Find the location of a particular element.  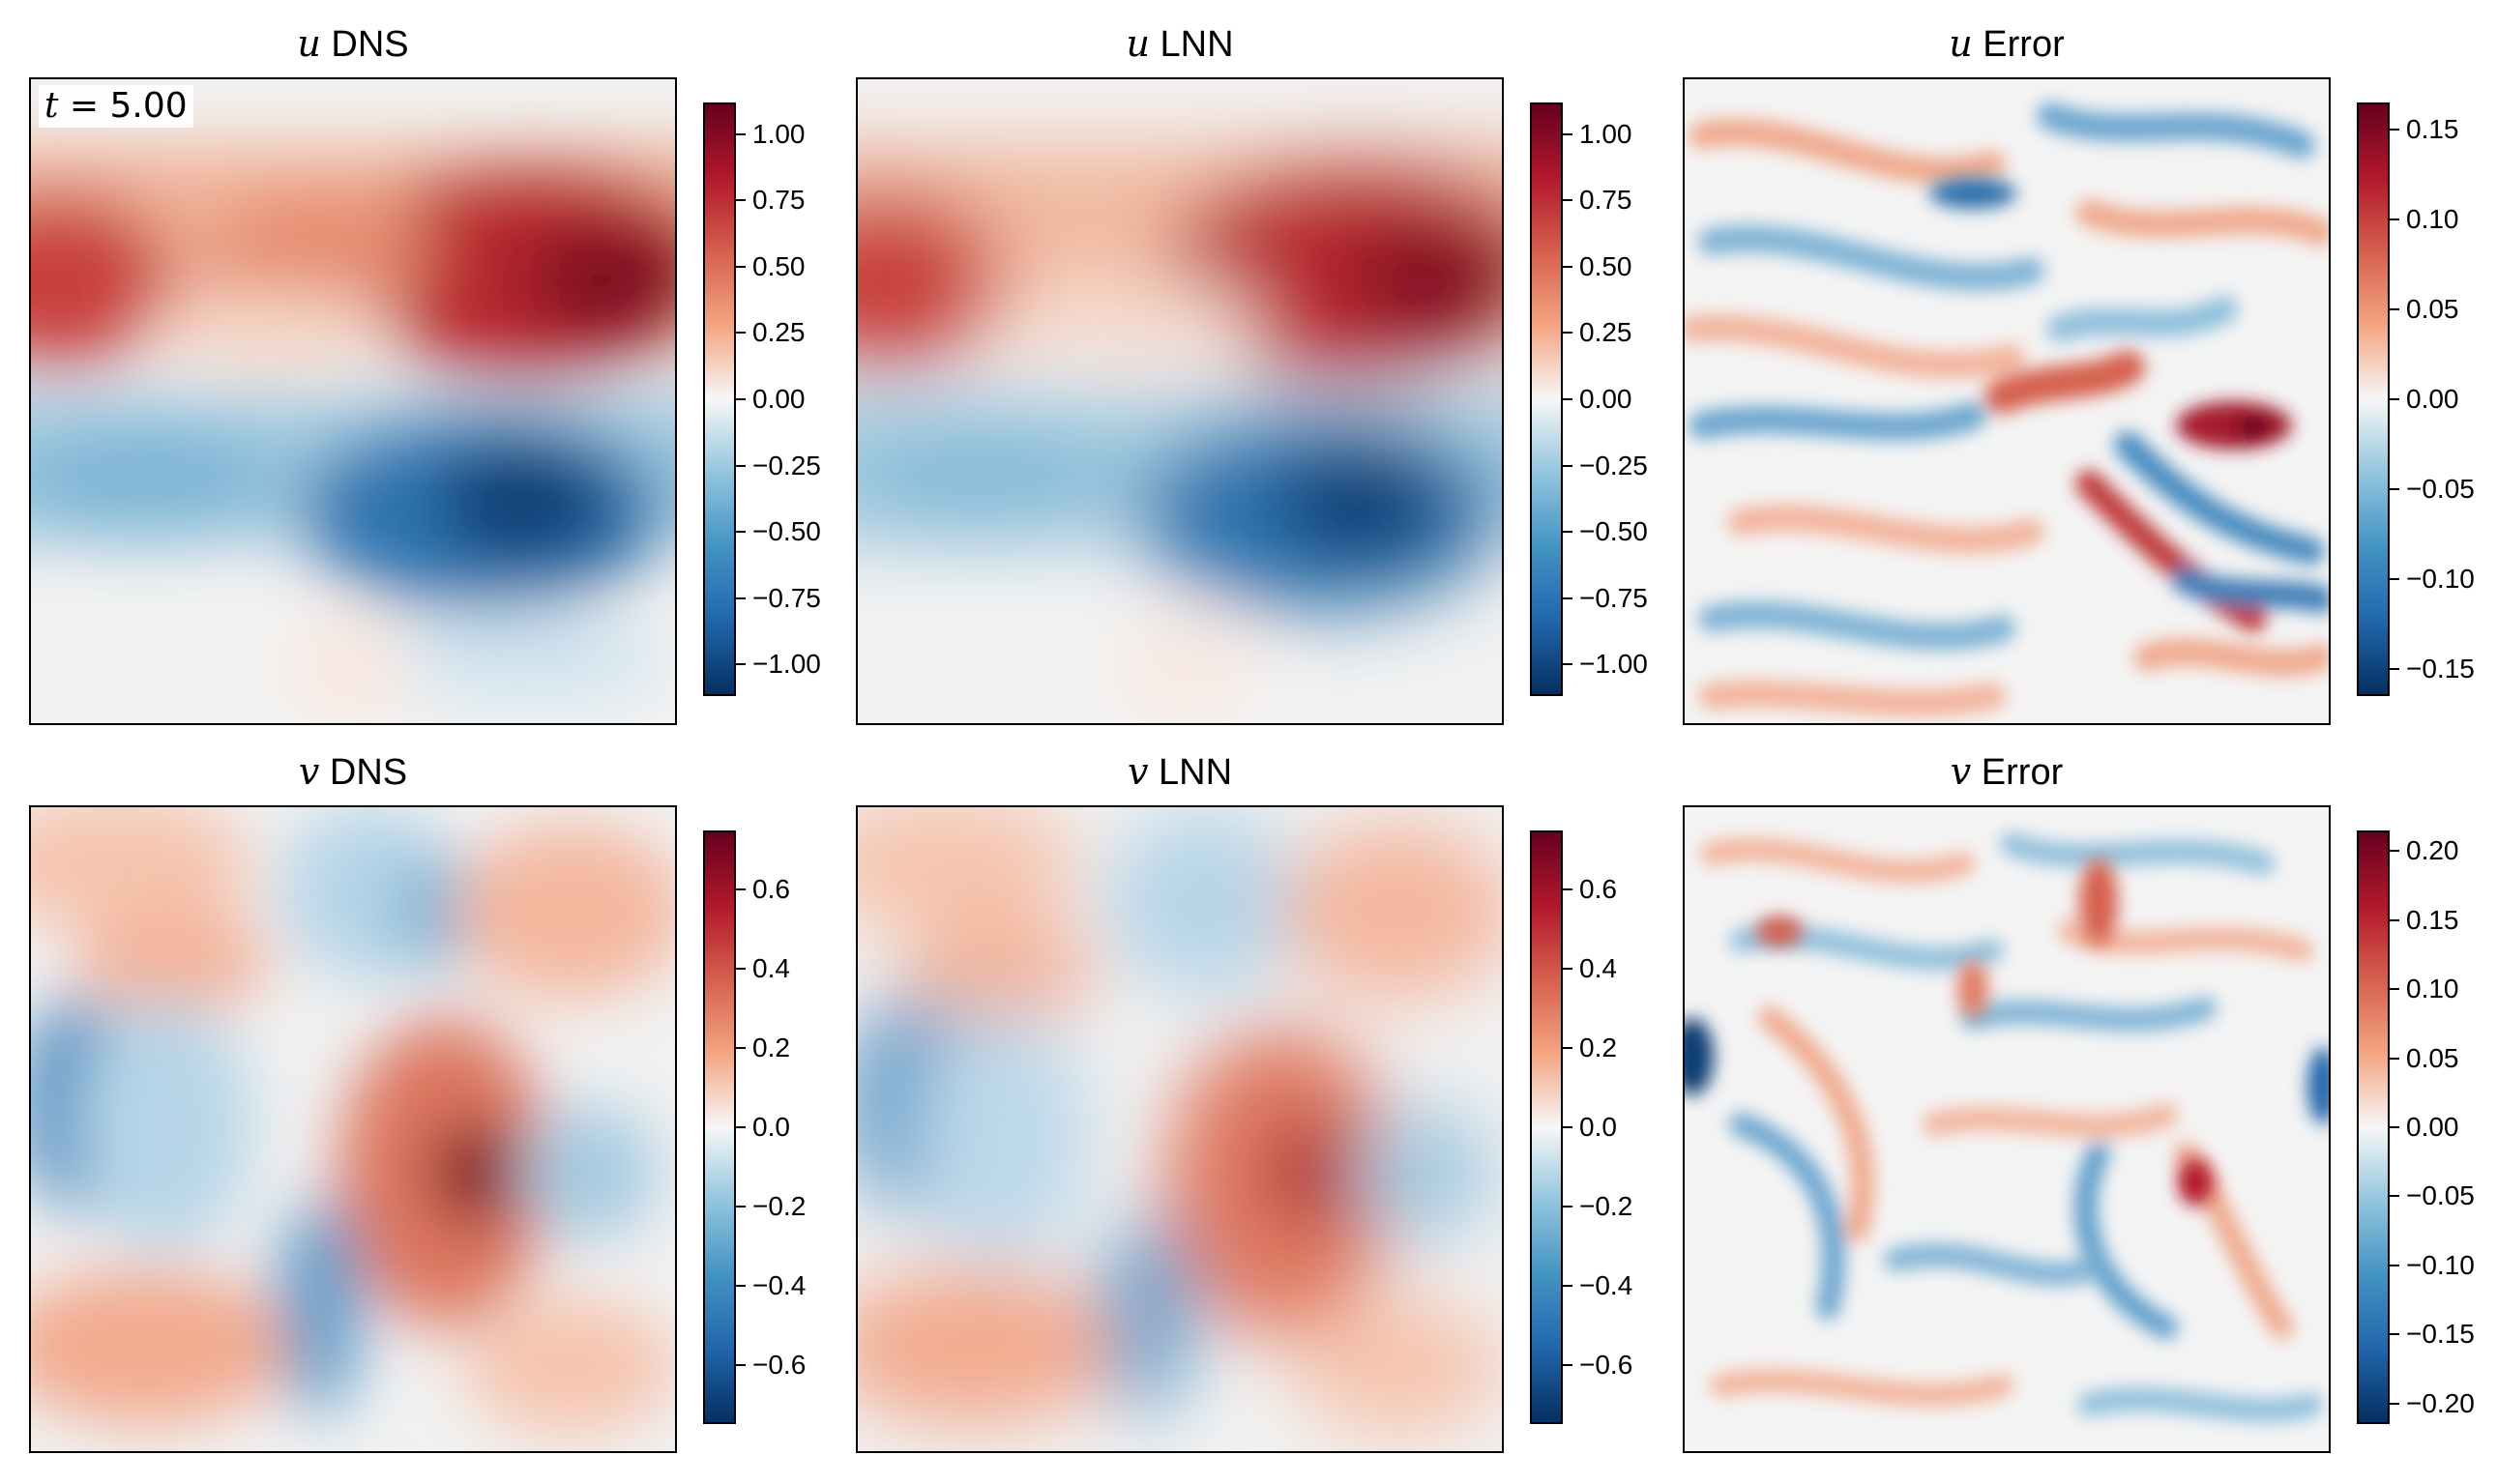

colorbar-tick-label: −0.50 is located at coordinates (787, 531).